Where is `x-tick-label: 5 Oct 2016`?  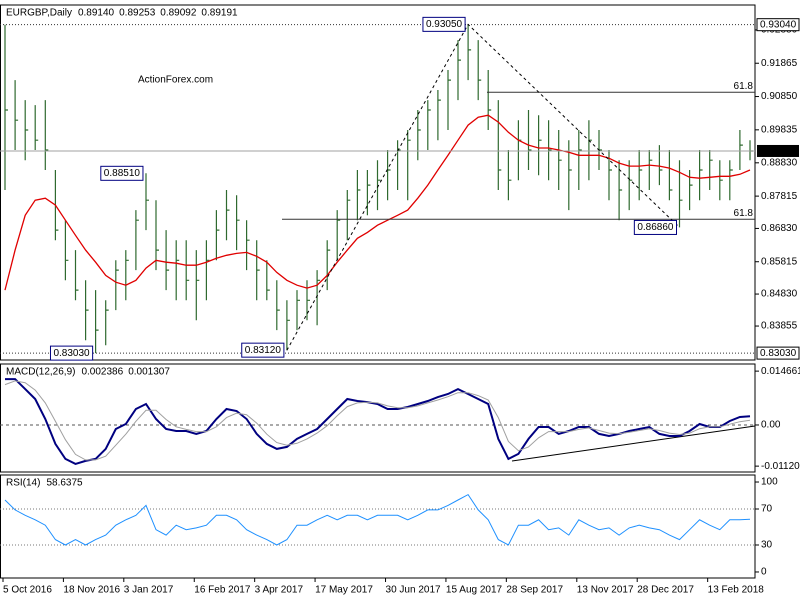
x-tick-label: 5 Oct 2016 is located at coordinates (27, 590).